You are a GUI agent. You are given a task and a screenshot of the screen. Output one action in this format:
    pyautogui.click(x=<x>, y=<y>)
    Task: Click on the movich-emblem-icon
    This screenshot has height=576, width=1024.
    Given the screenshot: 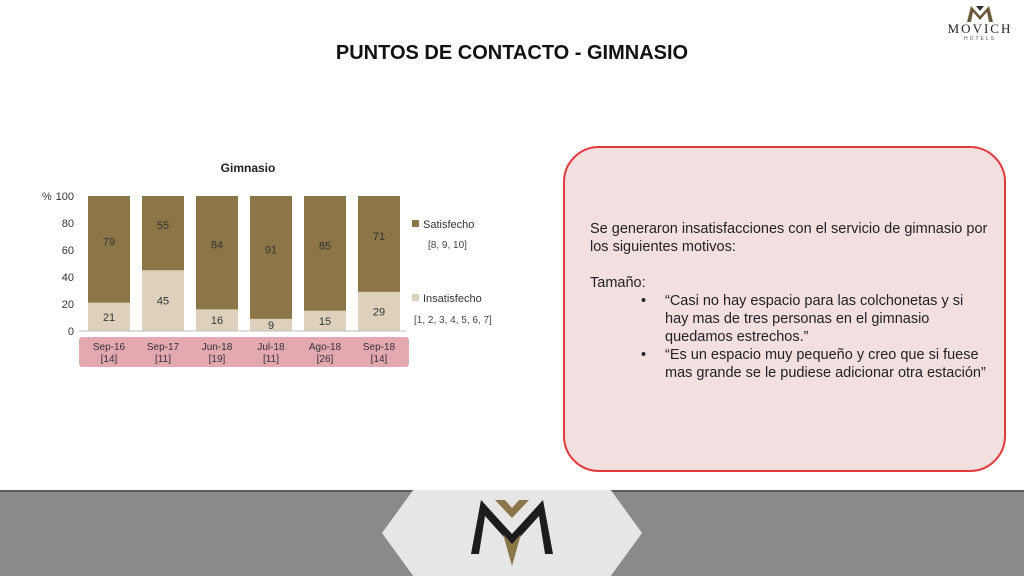 What is the action you would take?
    pyautogui.click(x=512, y=533)
    